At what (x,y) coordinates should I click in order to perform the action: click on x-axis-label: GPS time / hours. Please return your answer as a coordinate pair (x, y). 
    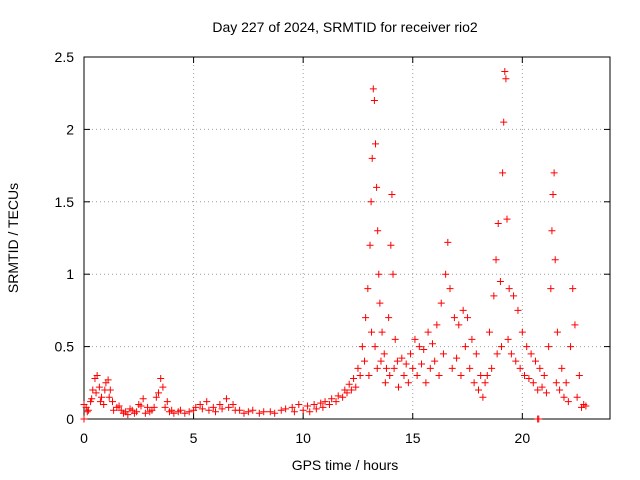
    Looking at the image, I should click on (345, 465).